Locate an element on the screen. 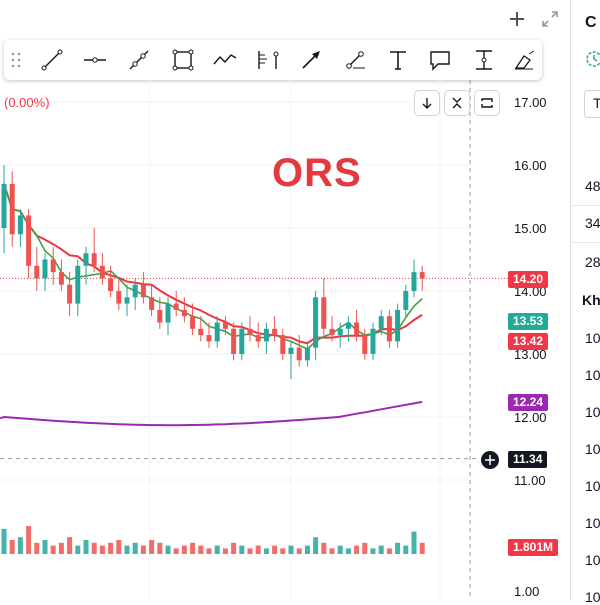 The height and width of the screenshot is (605, 600). path-tool is located at coordinates (225, 60).